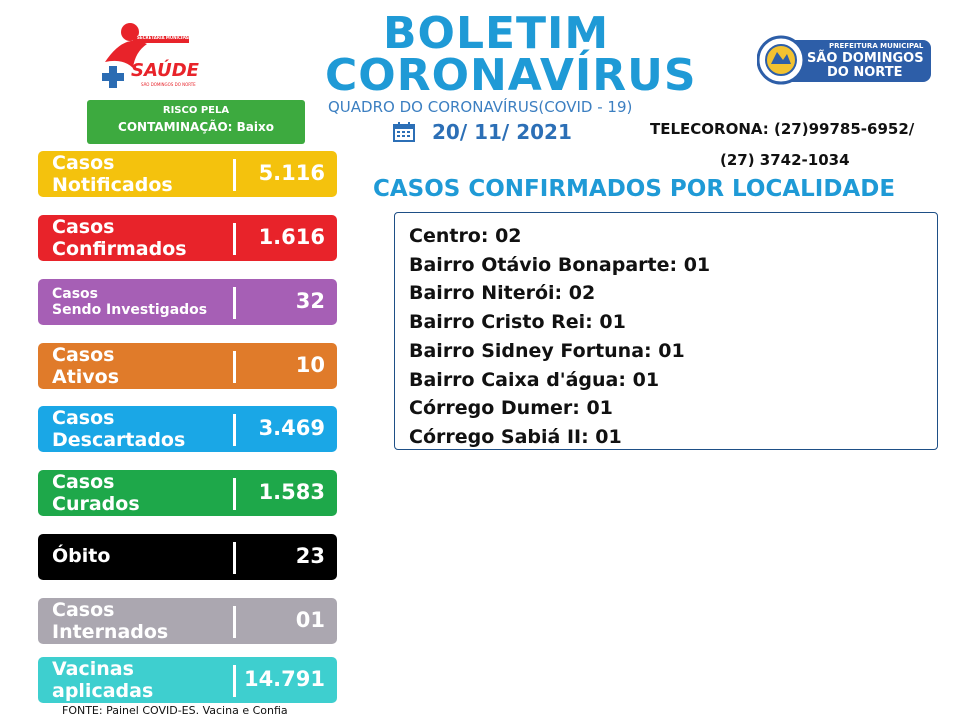  Describe the element at coordinates (187, 680) in the screenshot. I see `stat-card-vacinas: Vacinas aplicadas 14.791` at that location.